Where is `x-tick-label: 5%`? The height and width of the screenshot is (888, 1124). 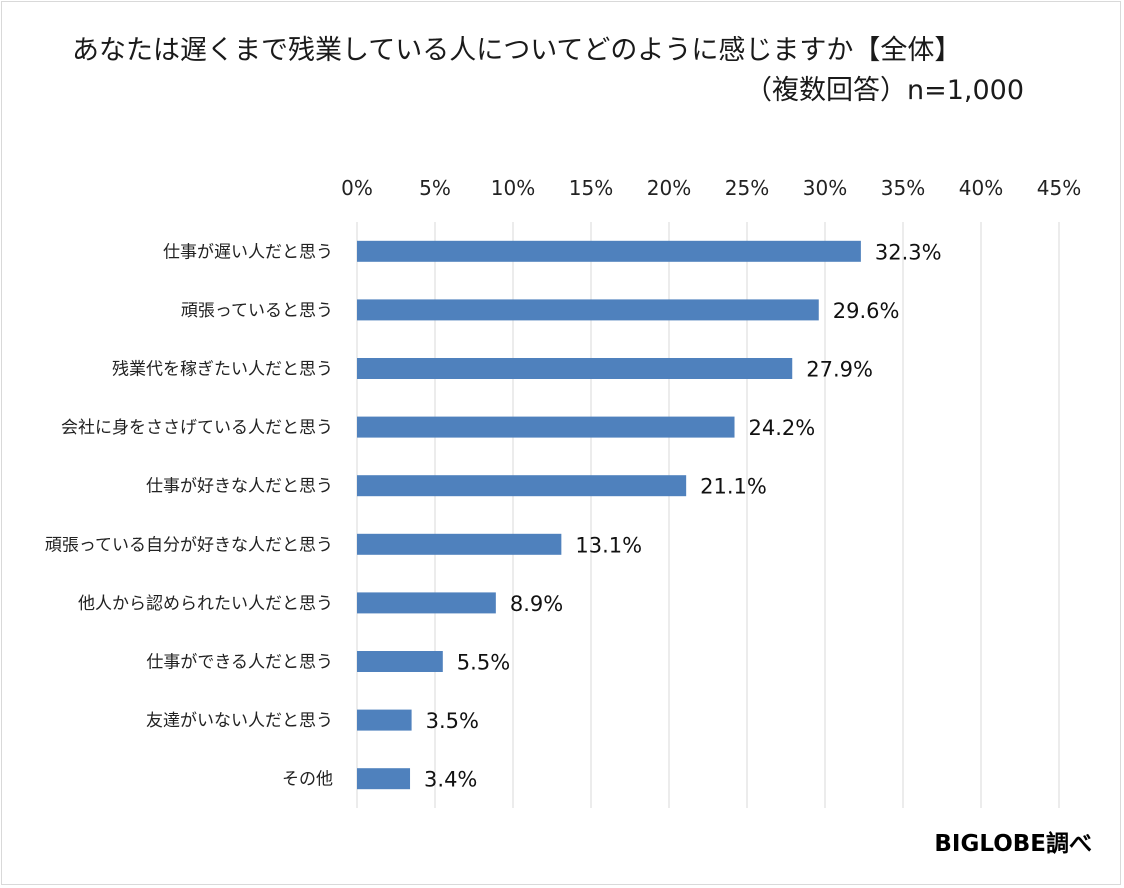 x-tick-label: 5% is located at coordinates (435, 188).